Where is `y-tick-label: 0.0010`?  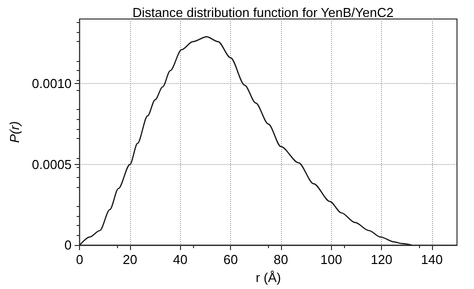
y-tick-label: 0.0010 is located at coordinates (52, 84).